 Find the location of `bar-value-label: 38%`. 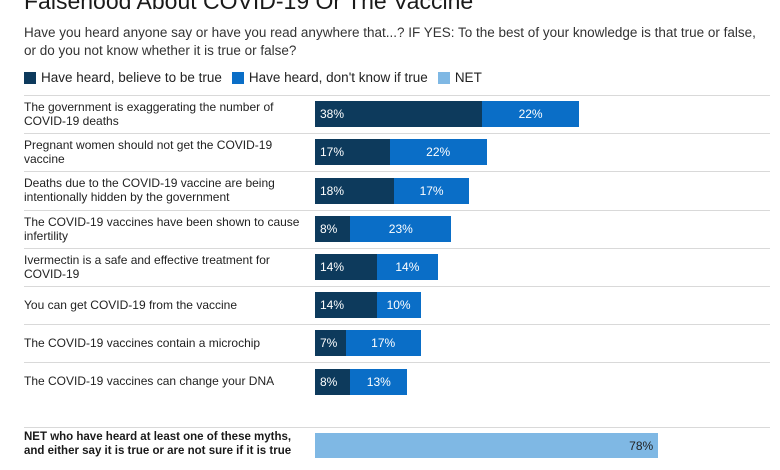

bar-value-label: 38% is located at coordinates (332, 114).